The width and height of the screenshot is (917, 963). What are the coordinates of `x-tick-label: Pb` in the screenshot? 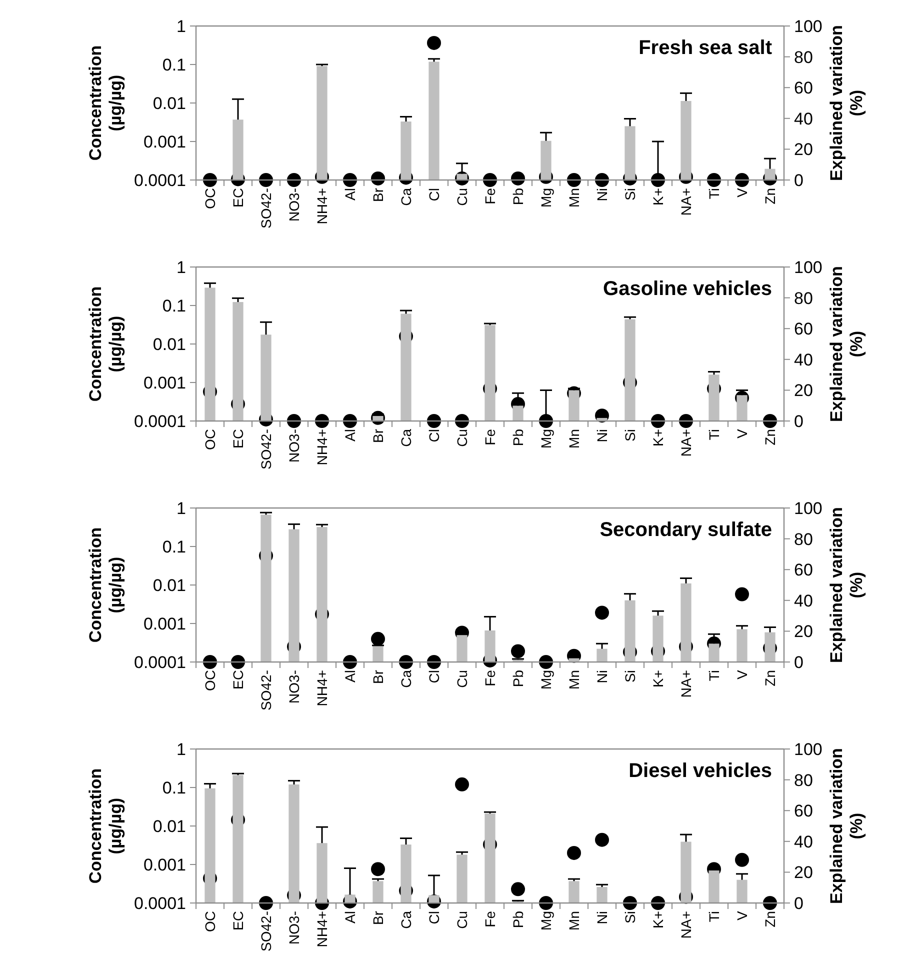 It's located at (518, 197).